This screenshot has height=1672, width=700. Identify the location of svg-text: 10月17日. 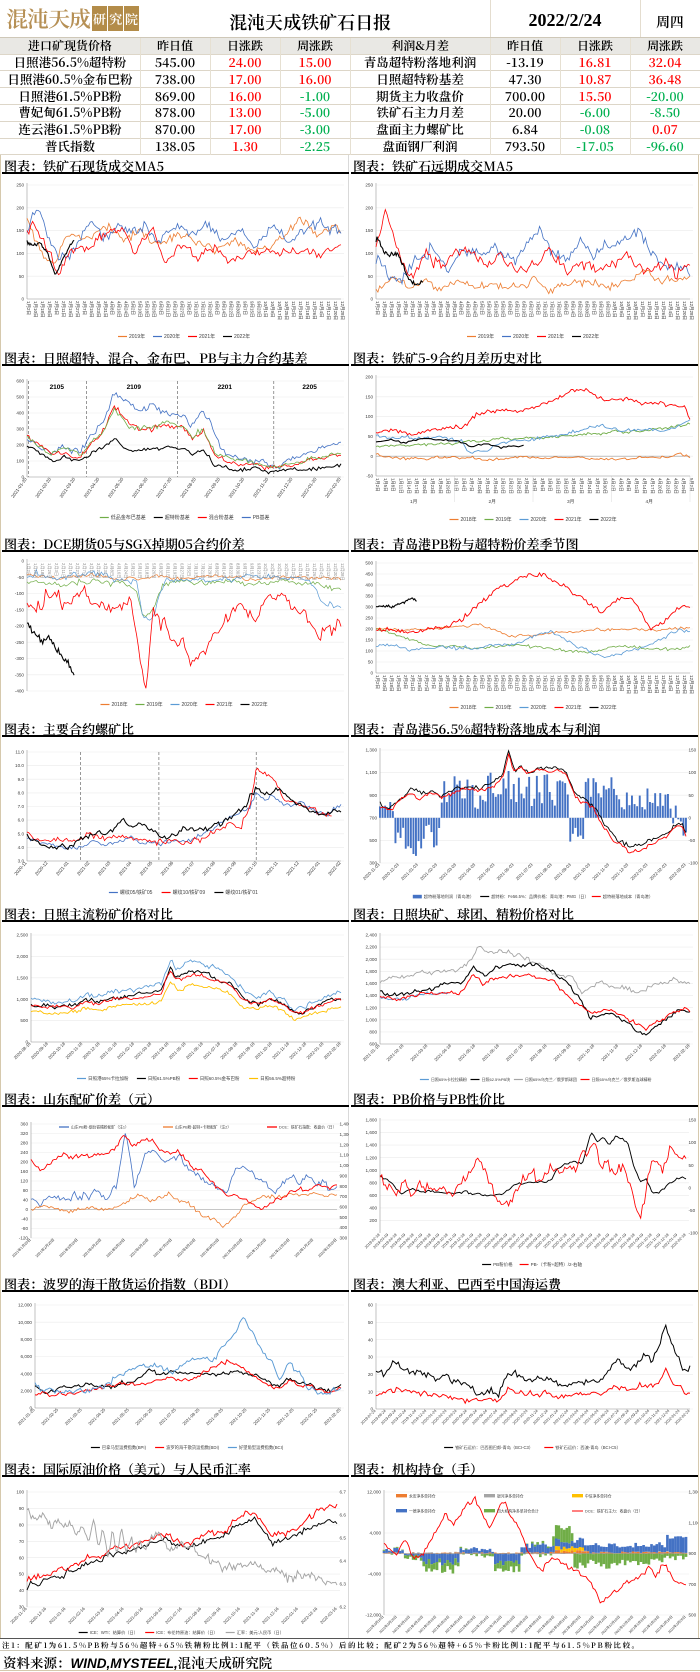
(279, 310).